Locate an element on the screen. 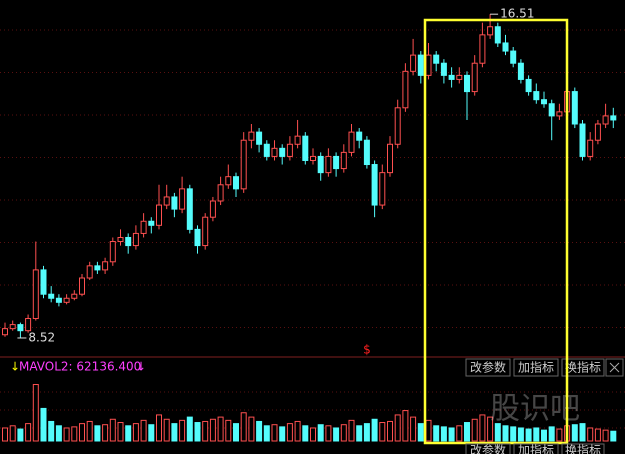 This screenshot has width=625, height=454. button-row-lower: 改参数 加指标 换指标 is located at coordinates (535, 448).